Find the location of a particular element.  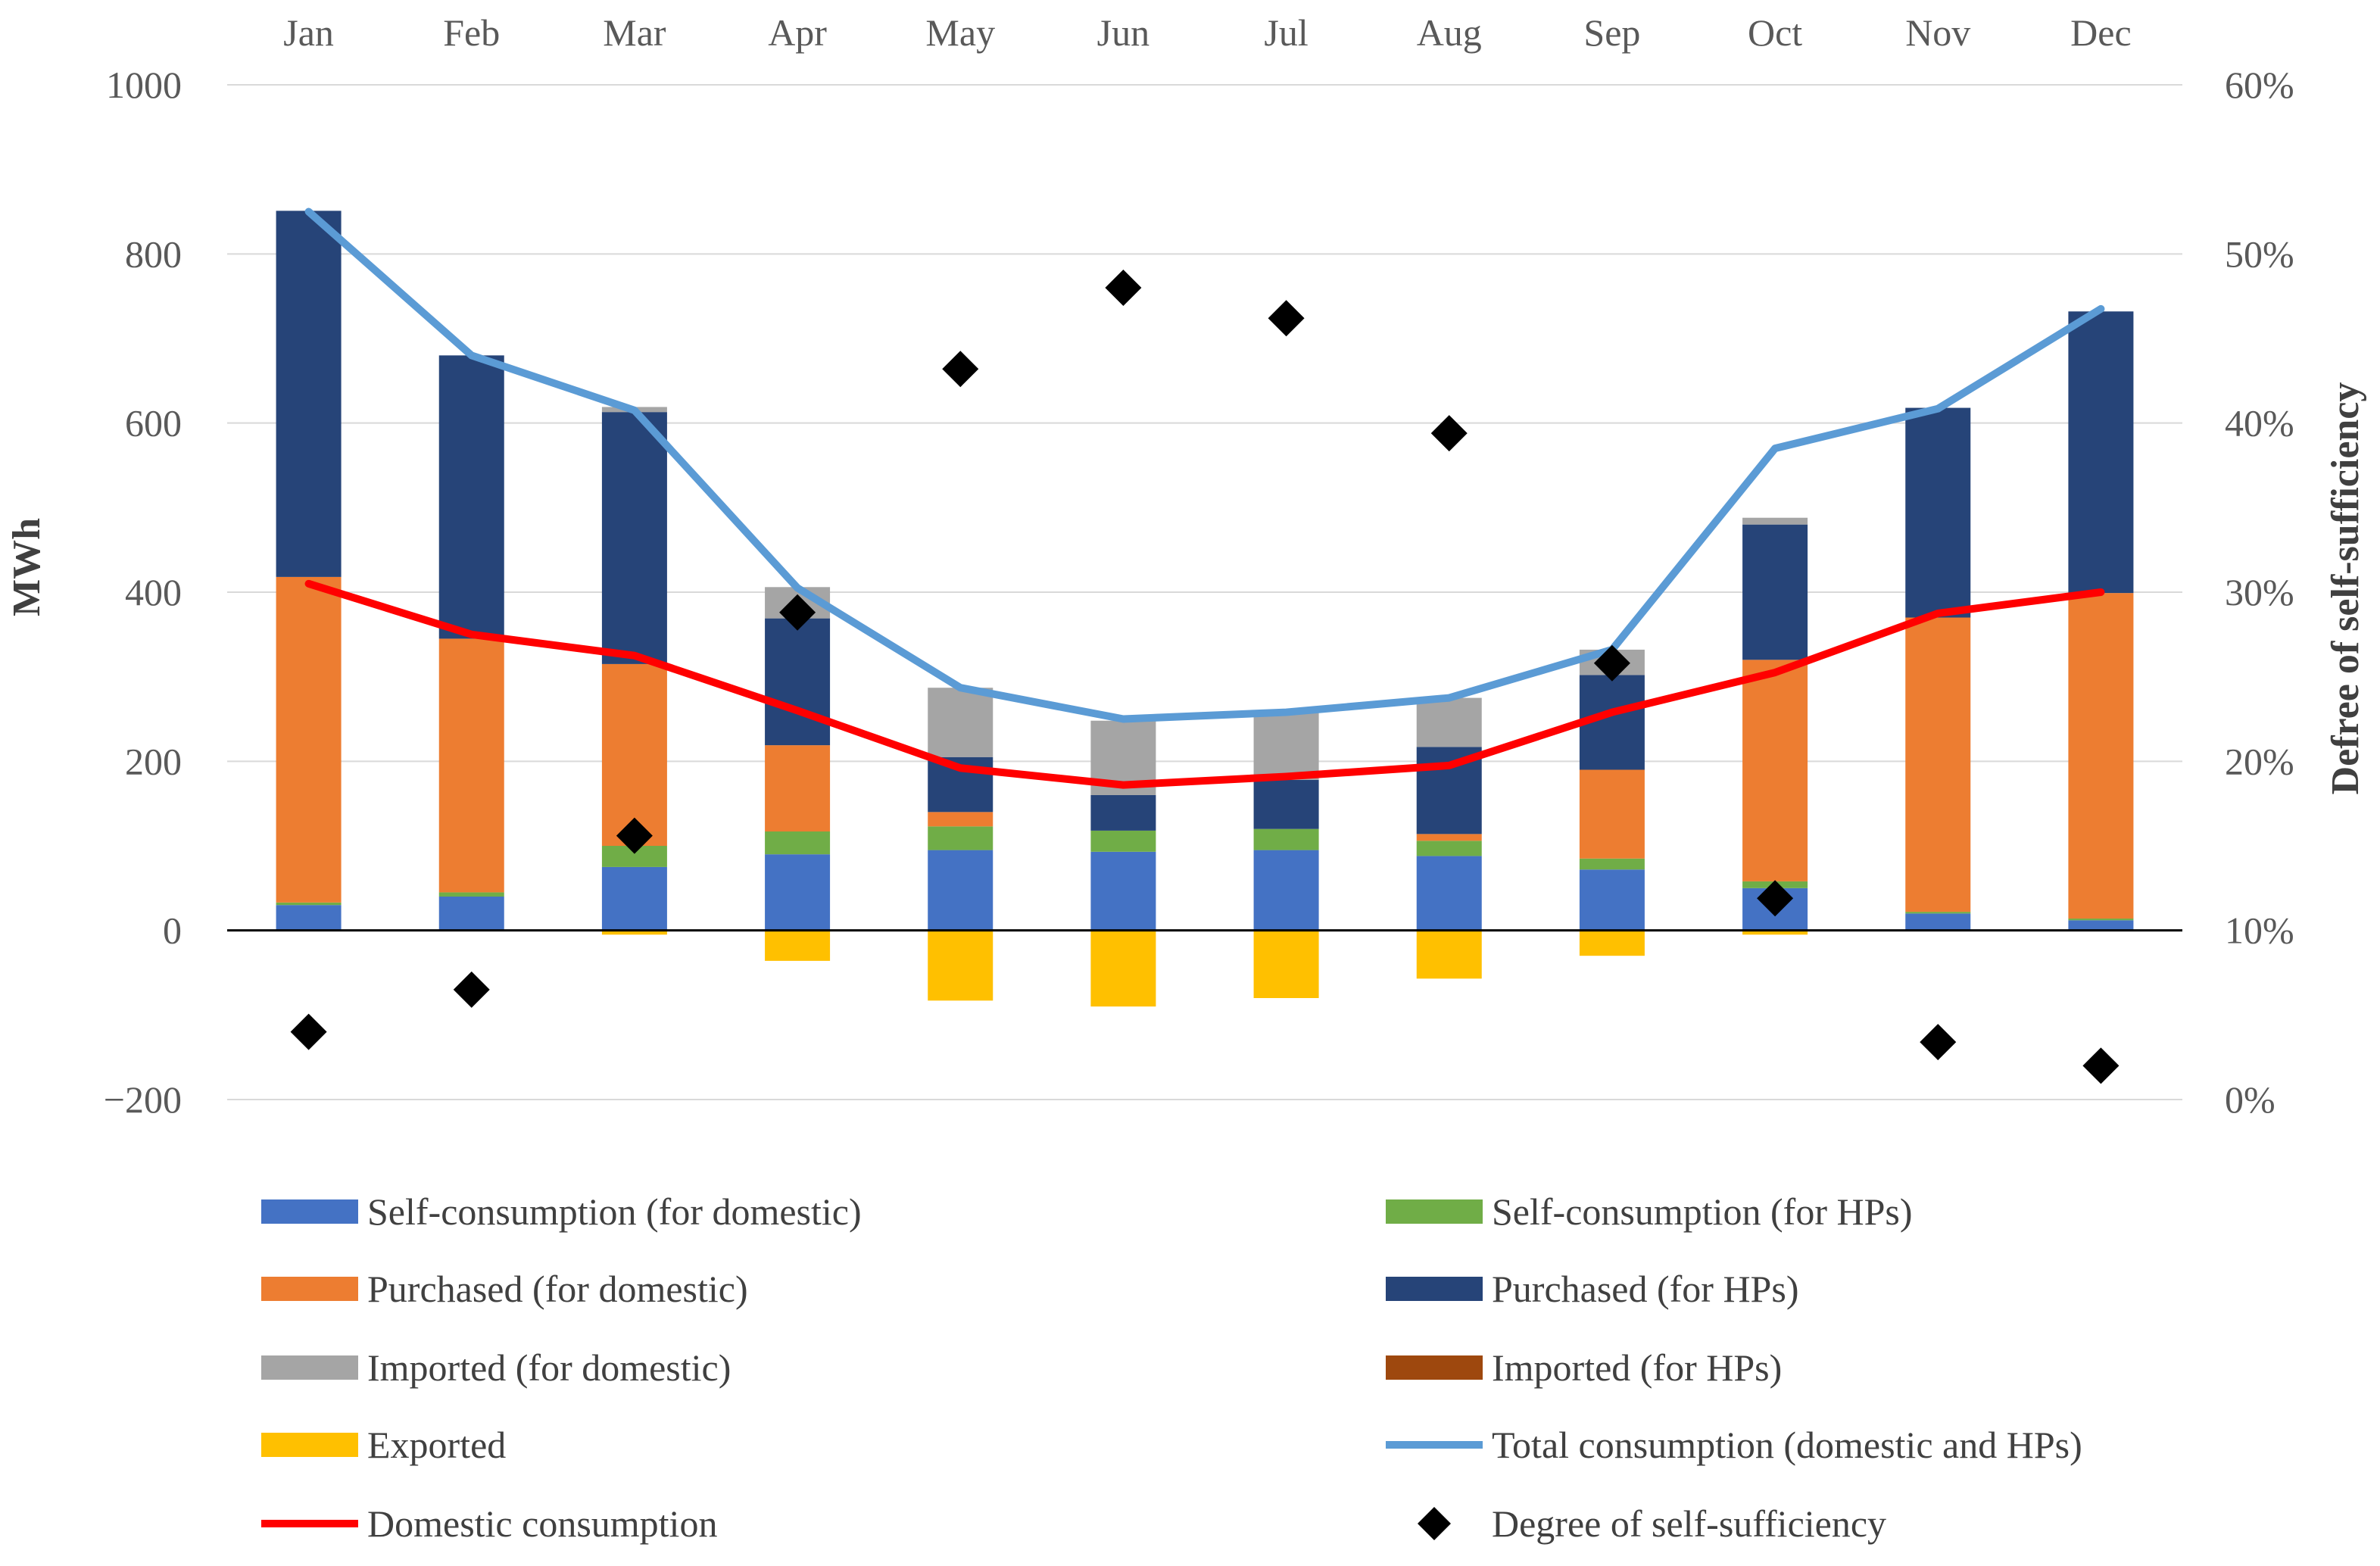

point-degree-of-self-sufficiency-jul is located at coordinates (1286, 318).